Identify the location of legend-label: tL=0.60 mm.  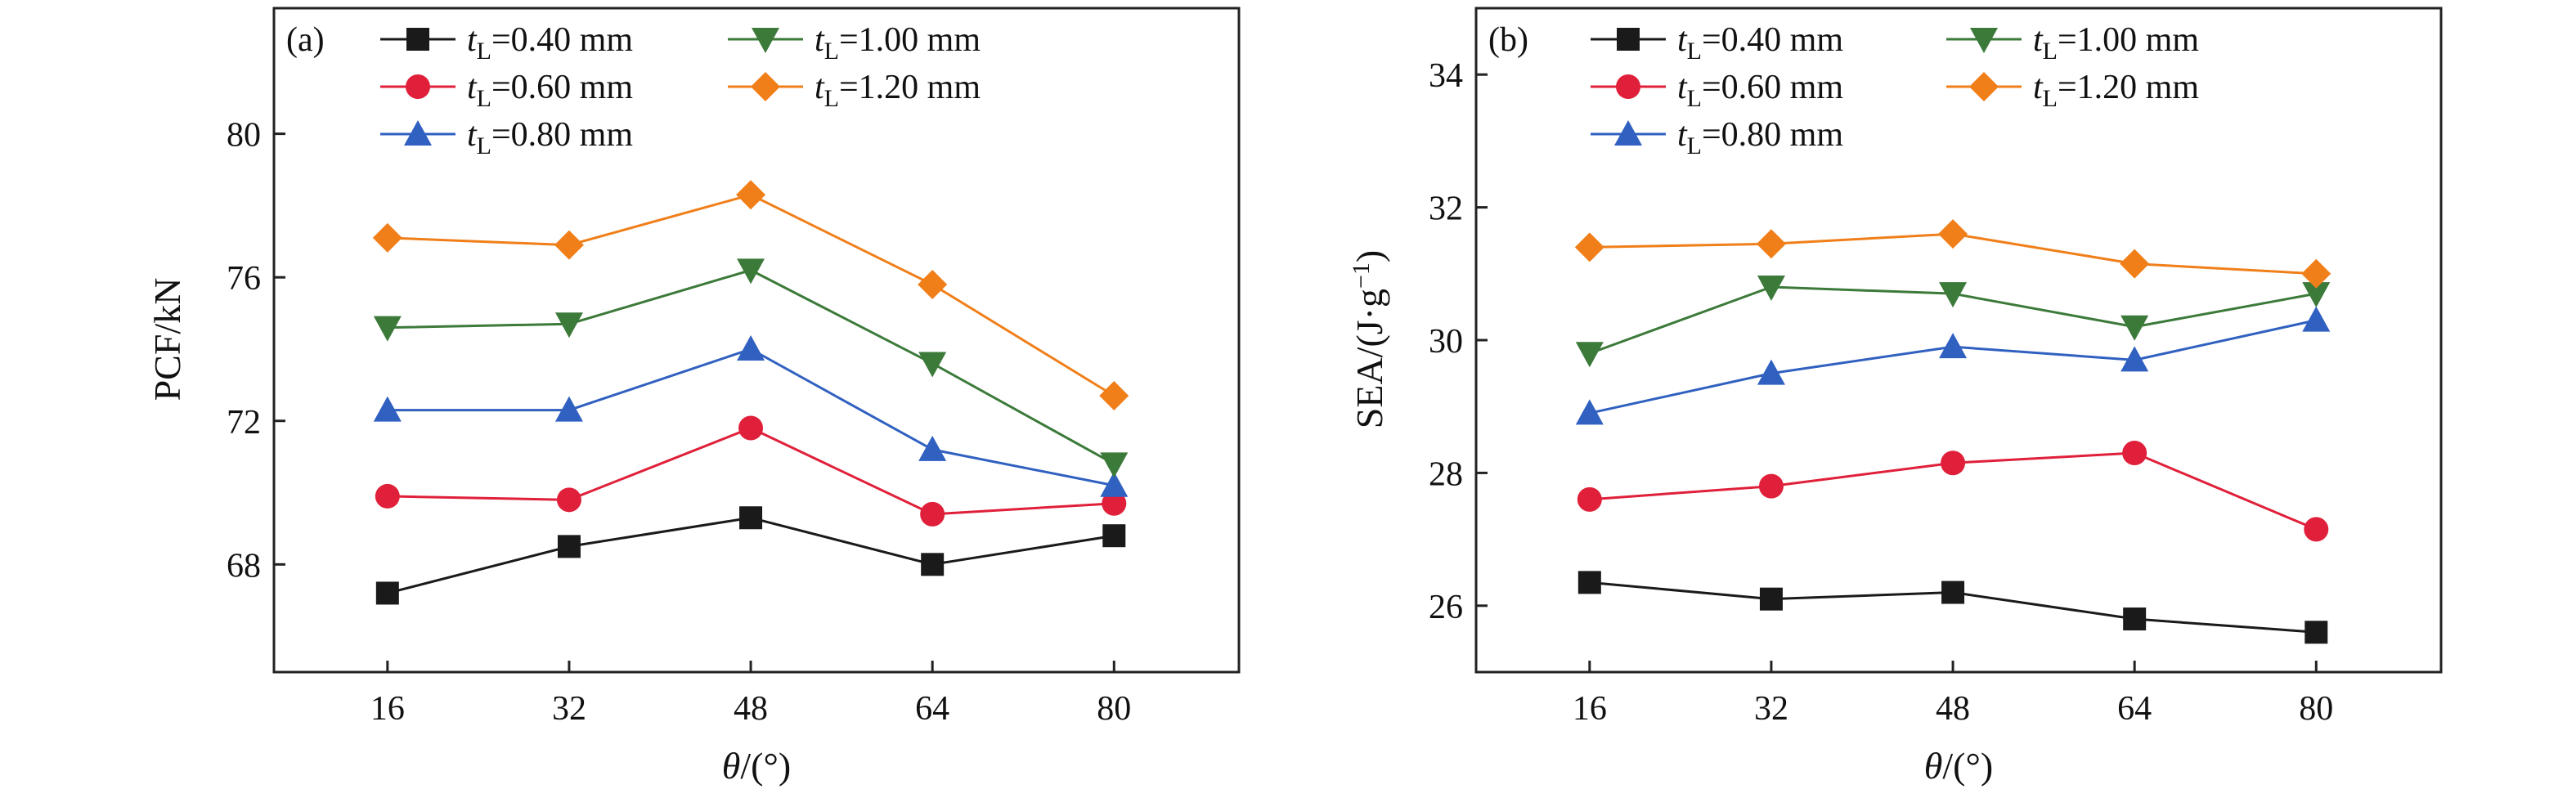
(1760, 90).